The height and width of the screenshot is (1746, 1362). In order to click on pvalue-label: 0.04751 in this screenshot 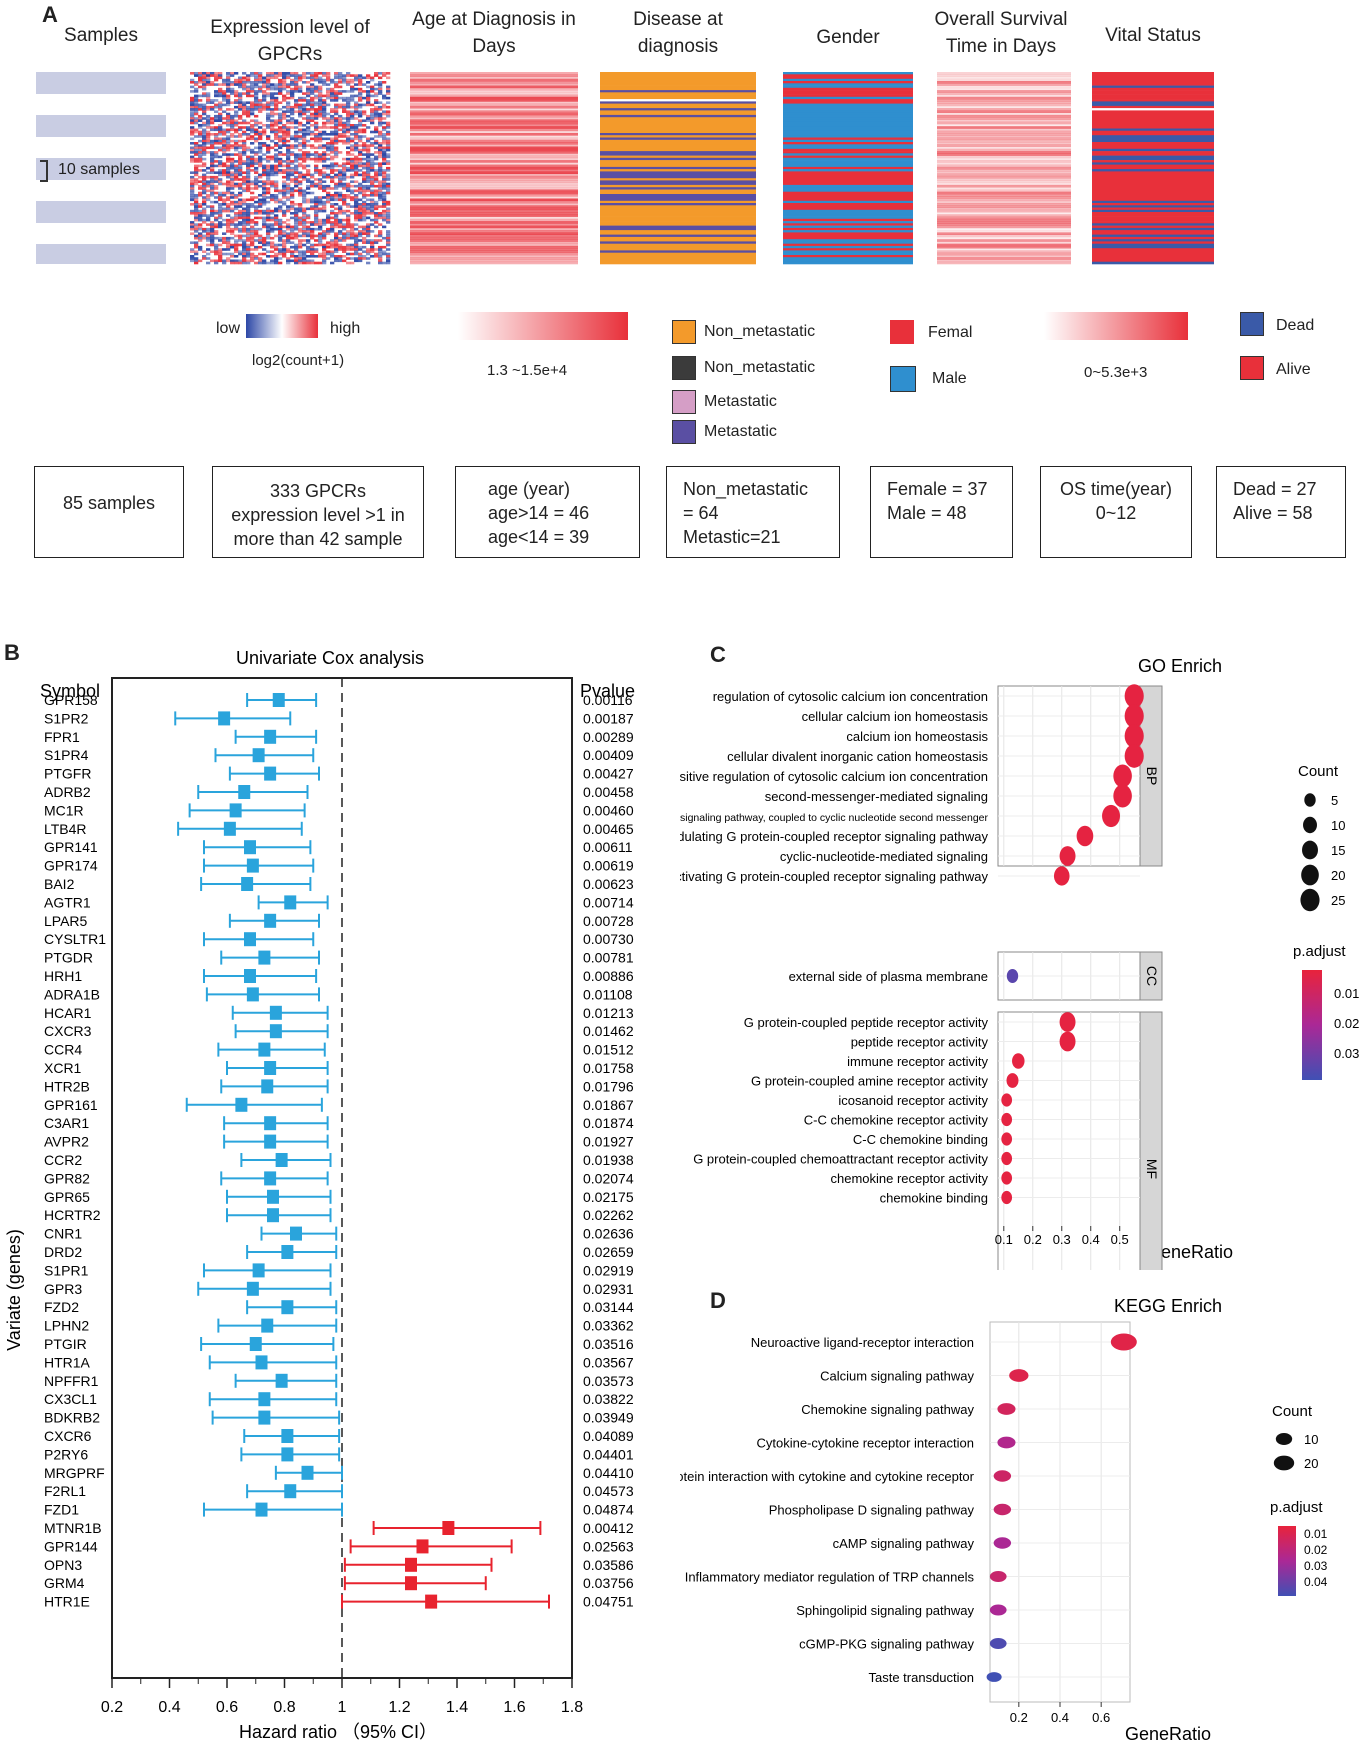, I will do `click(608, 1602)`.